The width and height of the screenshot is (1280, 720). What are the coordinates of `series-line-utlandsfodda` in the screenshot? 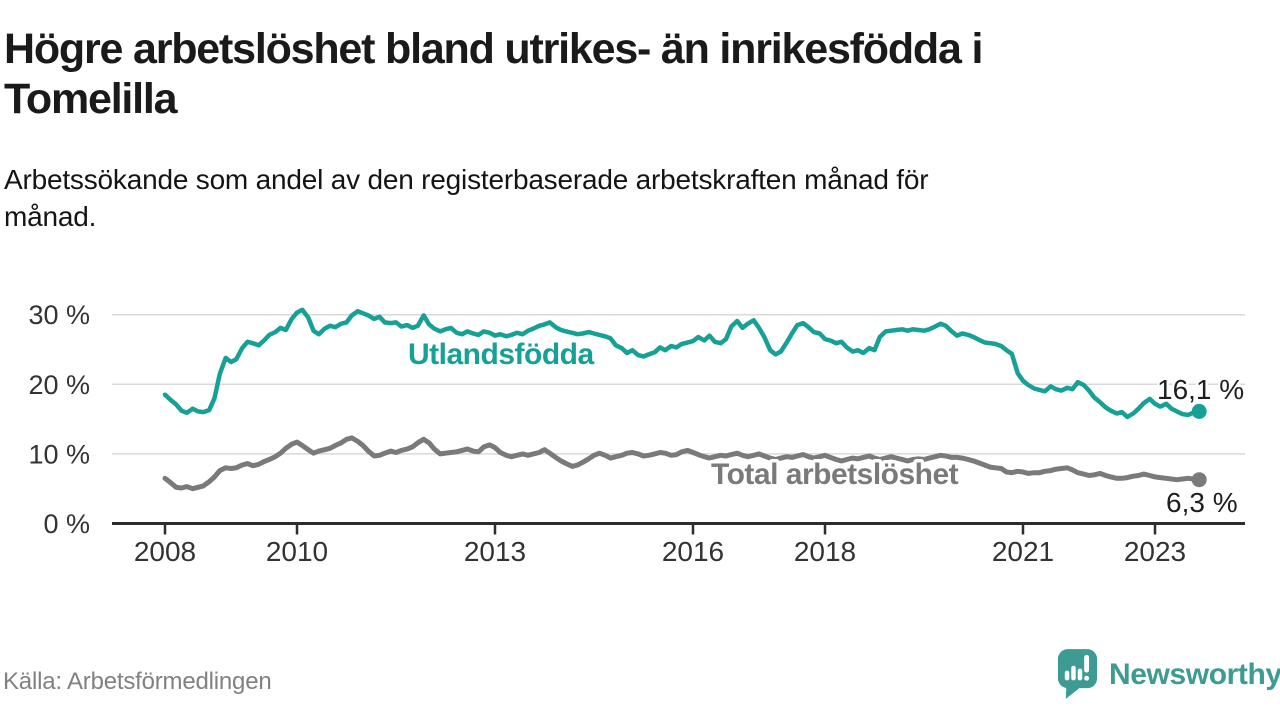 It's located at (682, 363).